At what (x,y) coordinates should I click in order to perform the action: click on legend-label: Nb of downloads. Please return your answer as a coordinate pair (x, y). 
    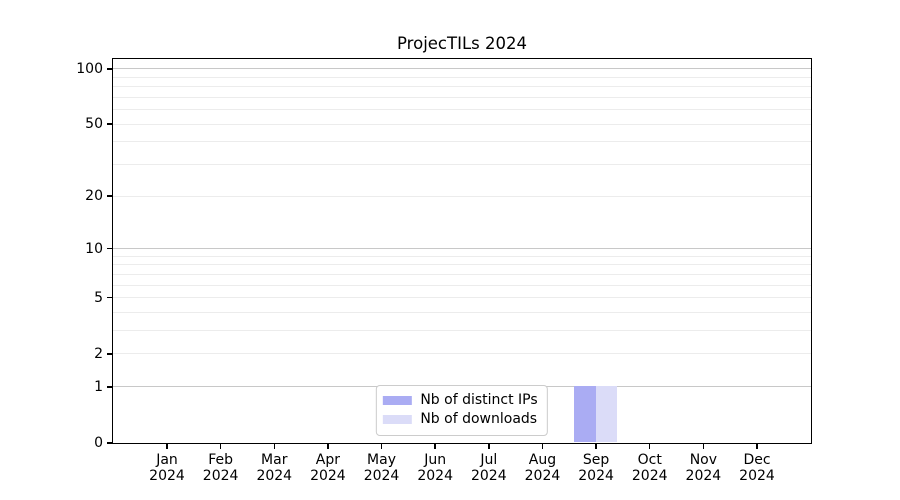
    Looking at the image, I should click on (479, 419).